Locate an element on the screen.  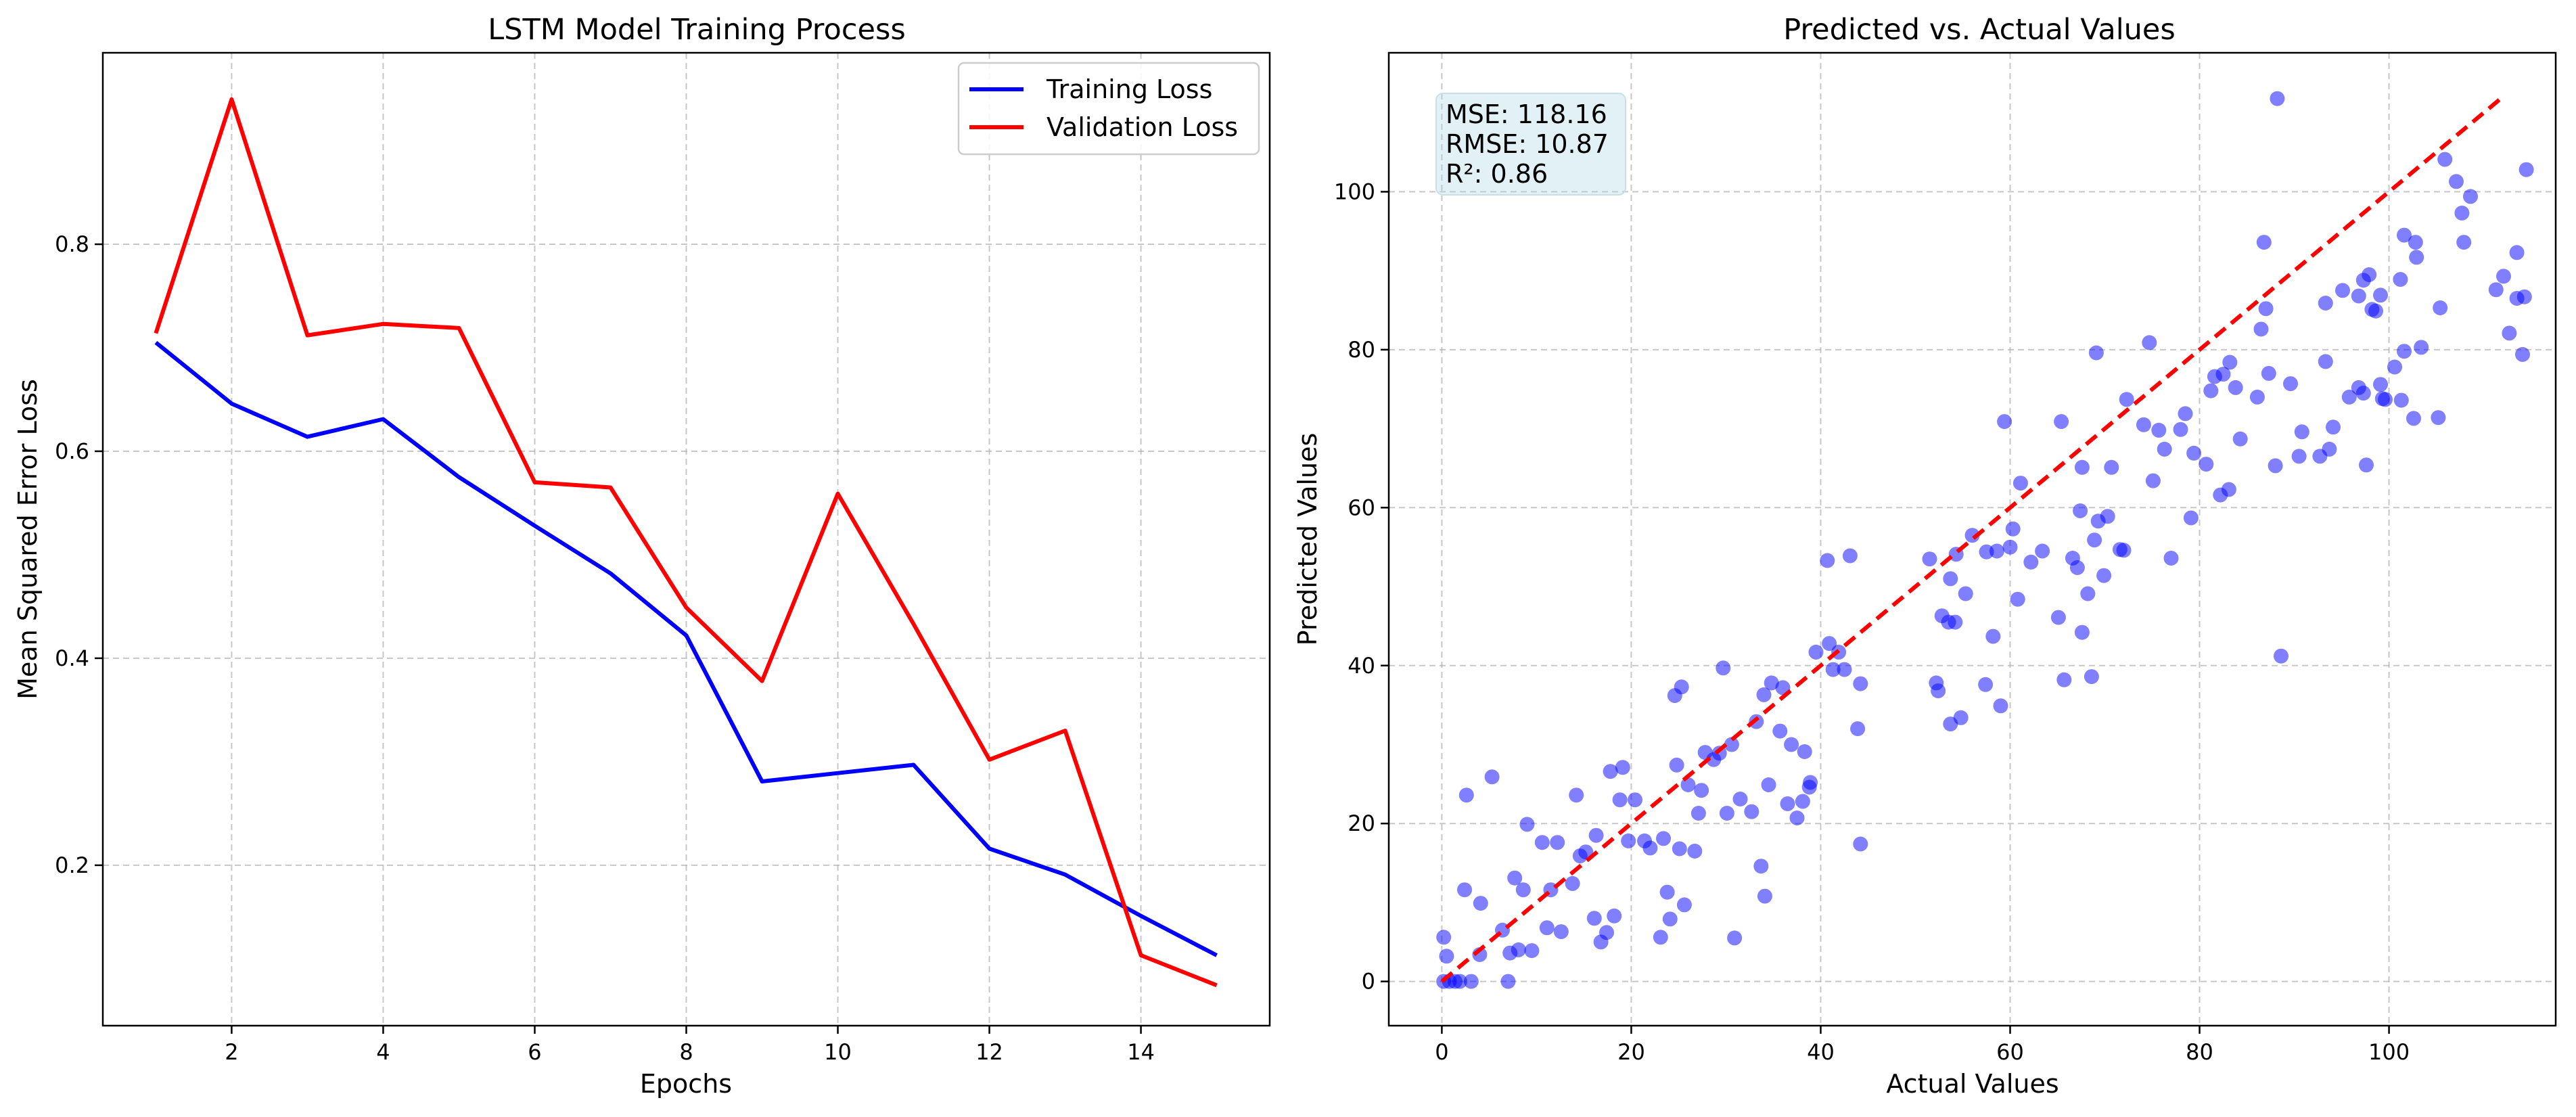
x-tick-label: 8 is located at coordinates (686, 1052).